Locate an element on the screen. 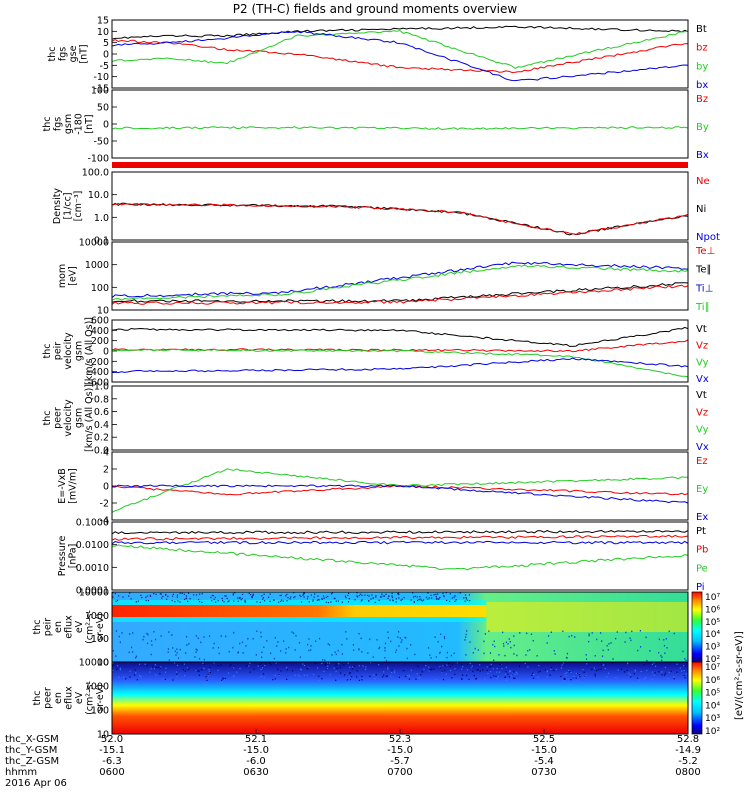 This screenshot has width=750, height=800. ytick-label: -100 is located at coordinates (98, 159).